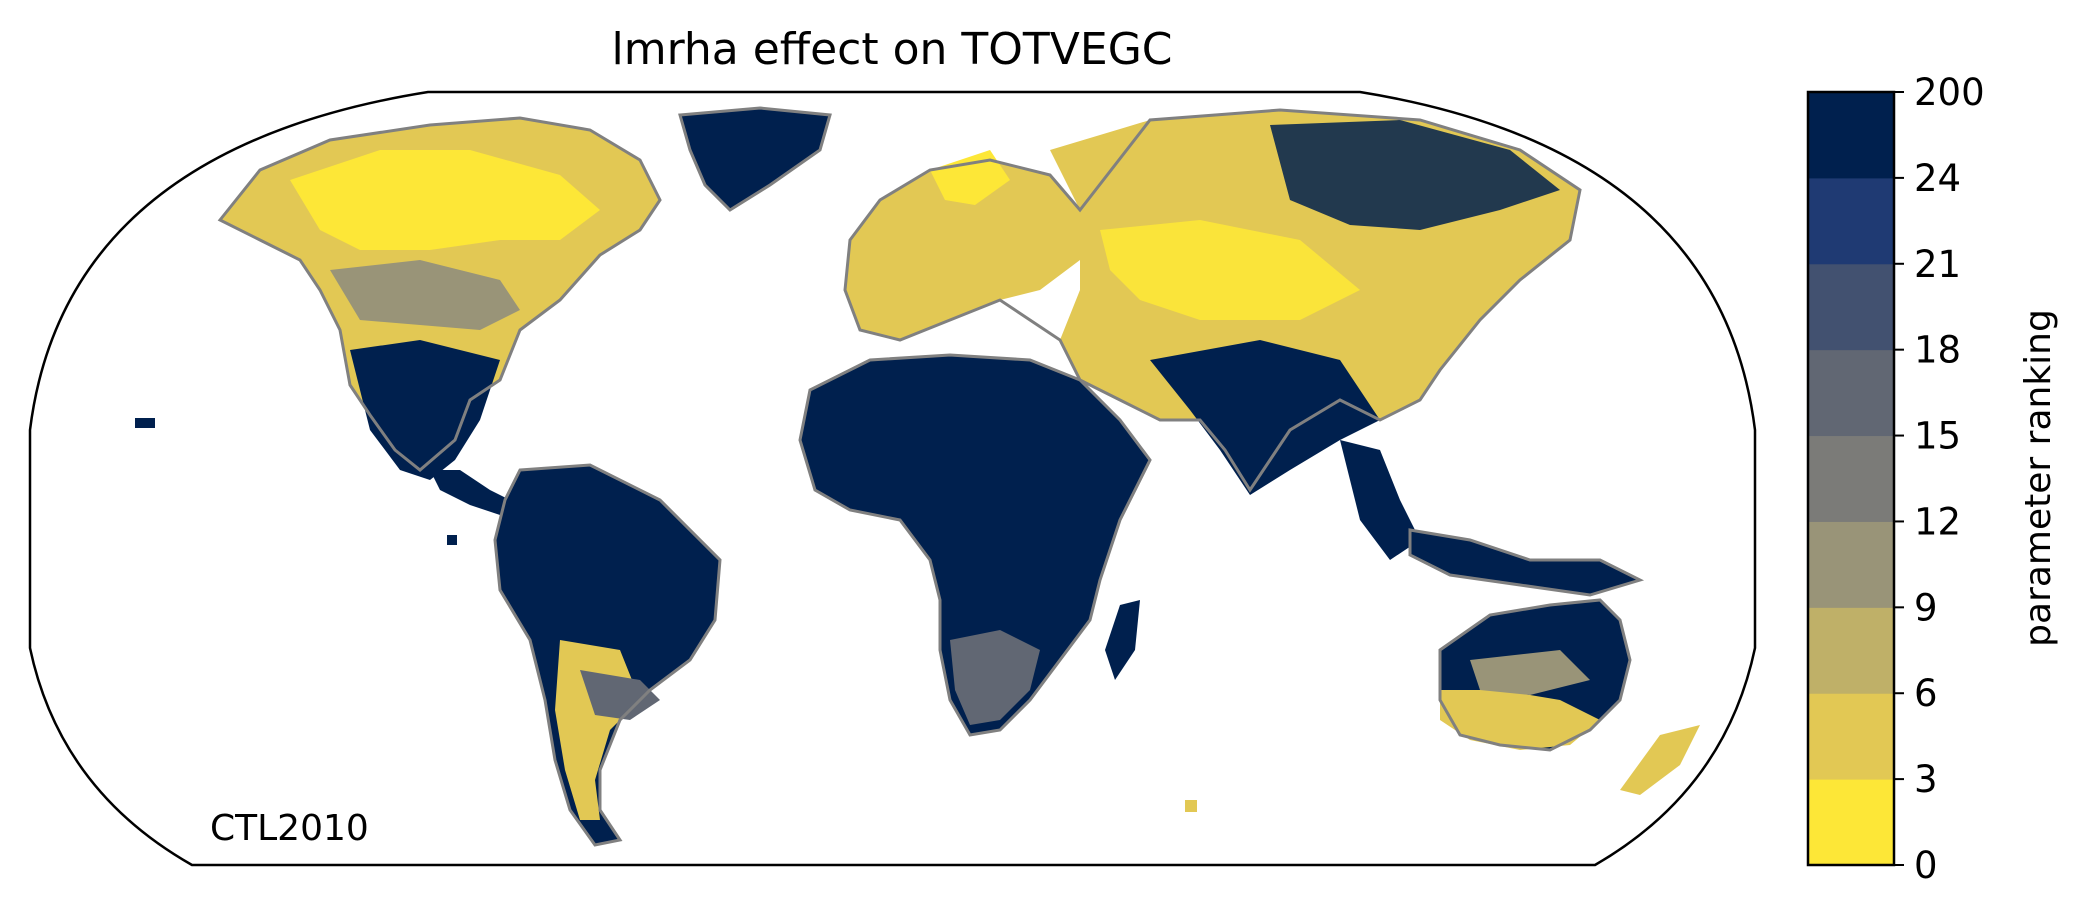 This screenshot has width=2085, height=918. I want to click on north-america-north-yellow, so click(445, 200).